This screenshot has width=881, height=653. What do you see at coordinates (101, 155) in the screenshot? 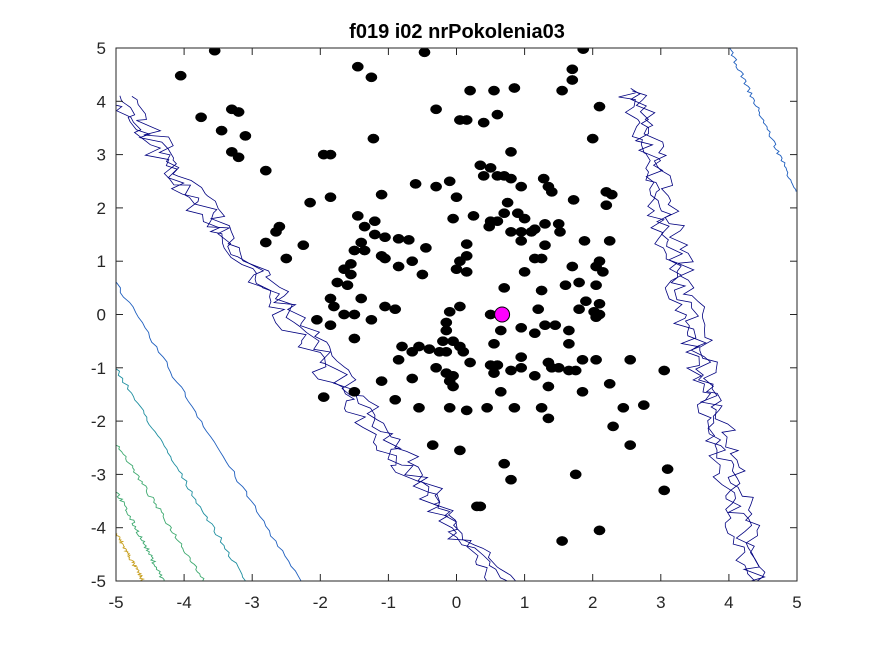
I see `y-tick-label: 3` at bounding box center [101, 155].